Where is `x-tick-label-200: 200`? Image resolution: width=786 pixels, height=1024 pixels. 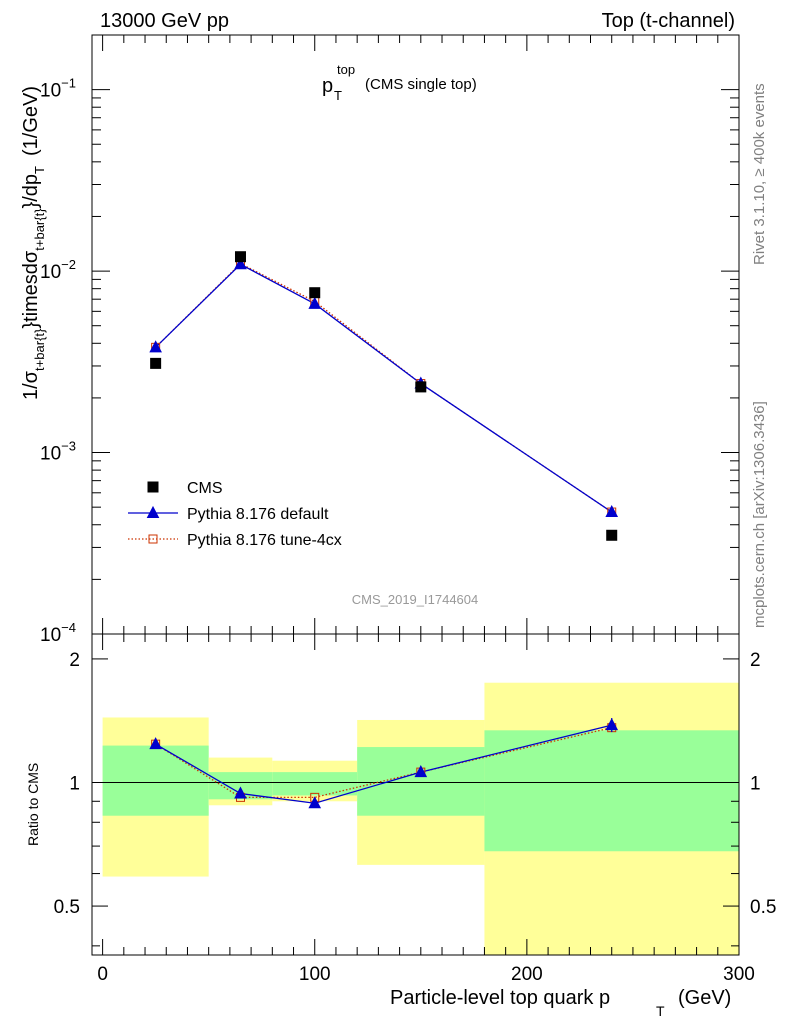
x-tick-label-200: 200 is located at coordinates (527, 974).